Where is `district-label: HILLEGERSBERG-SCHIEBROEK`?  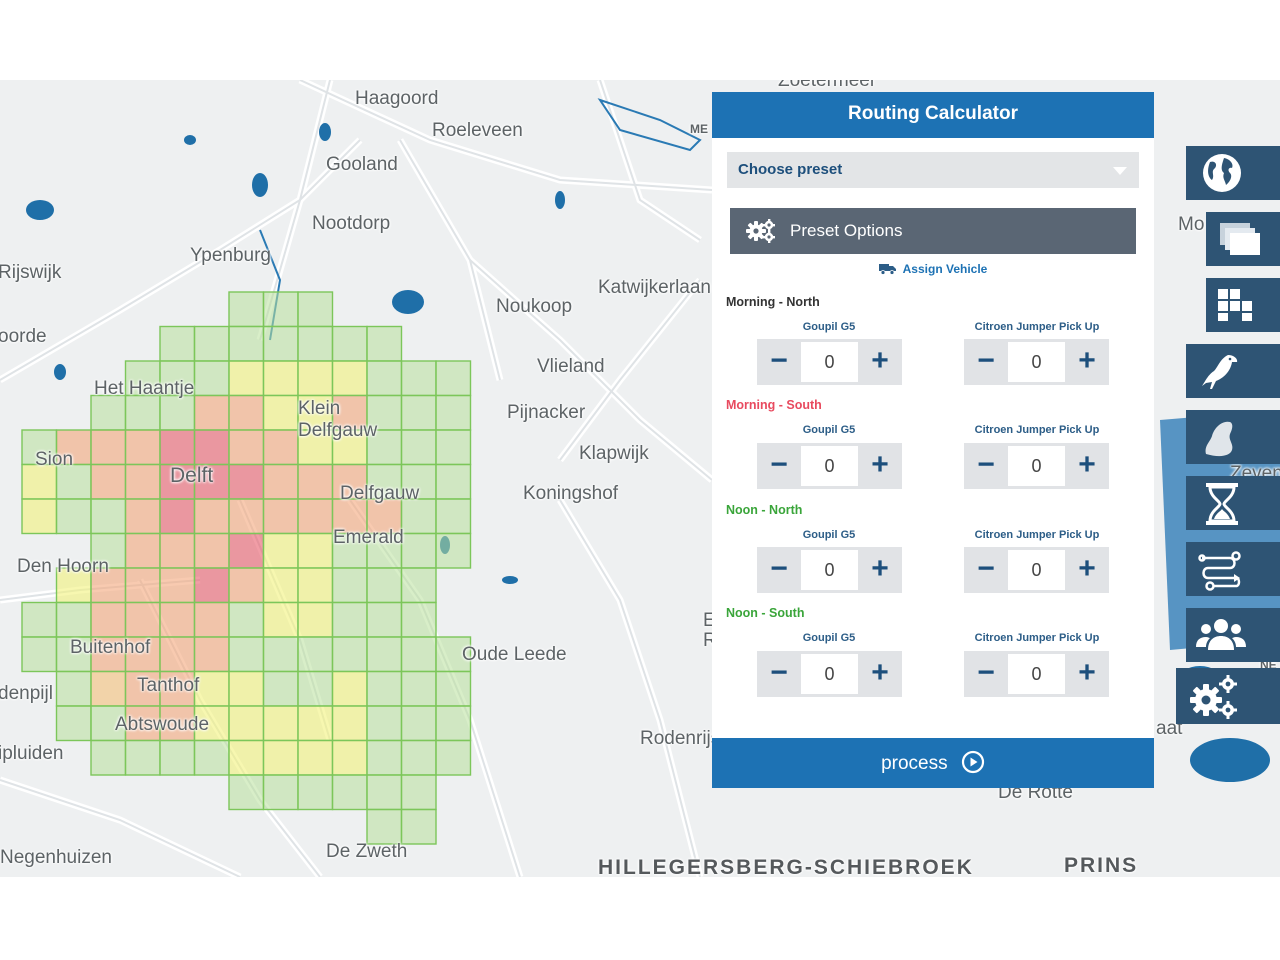 district-label: HILLEGERSBERG-SCHIEBROEK is located at coordinates (786, 866).